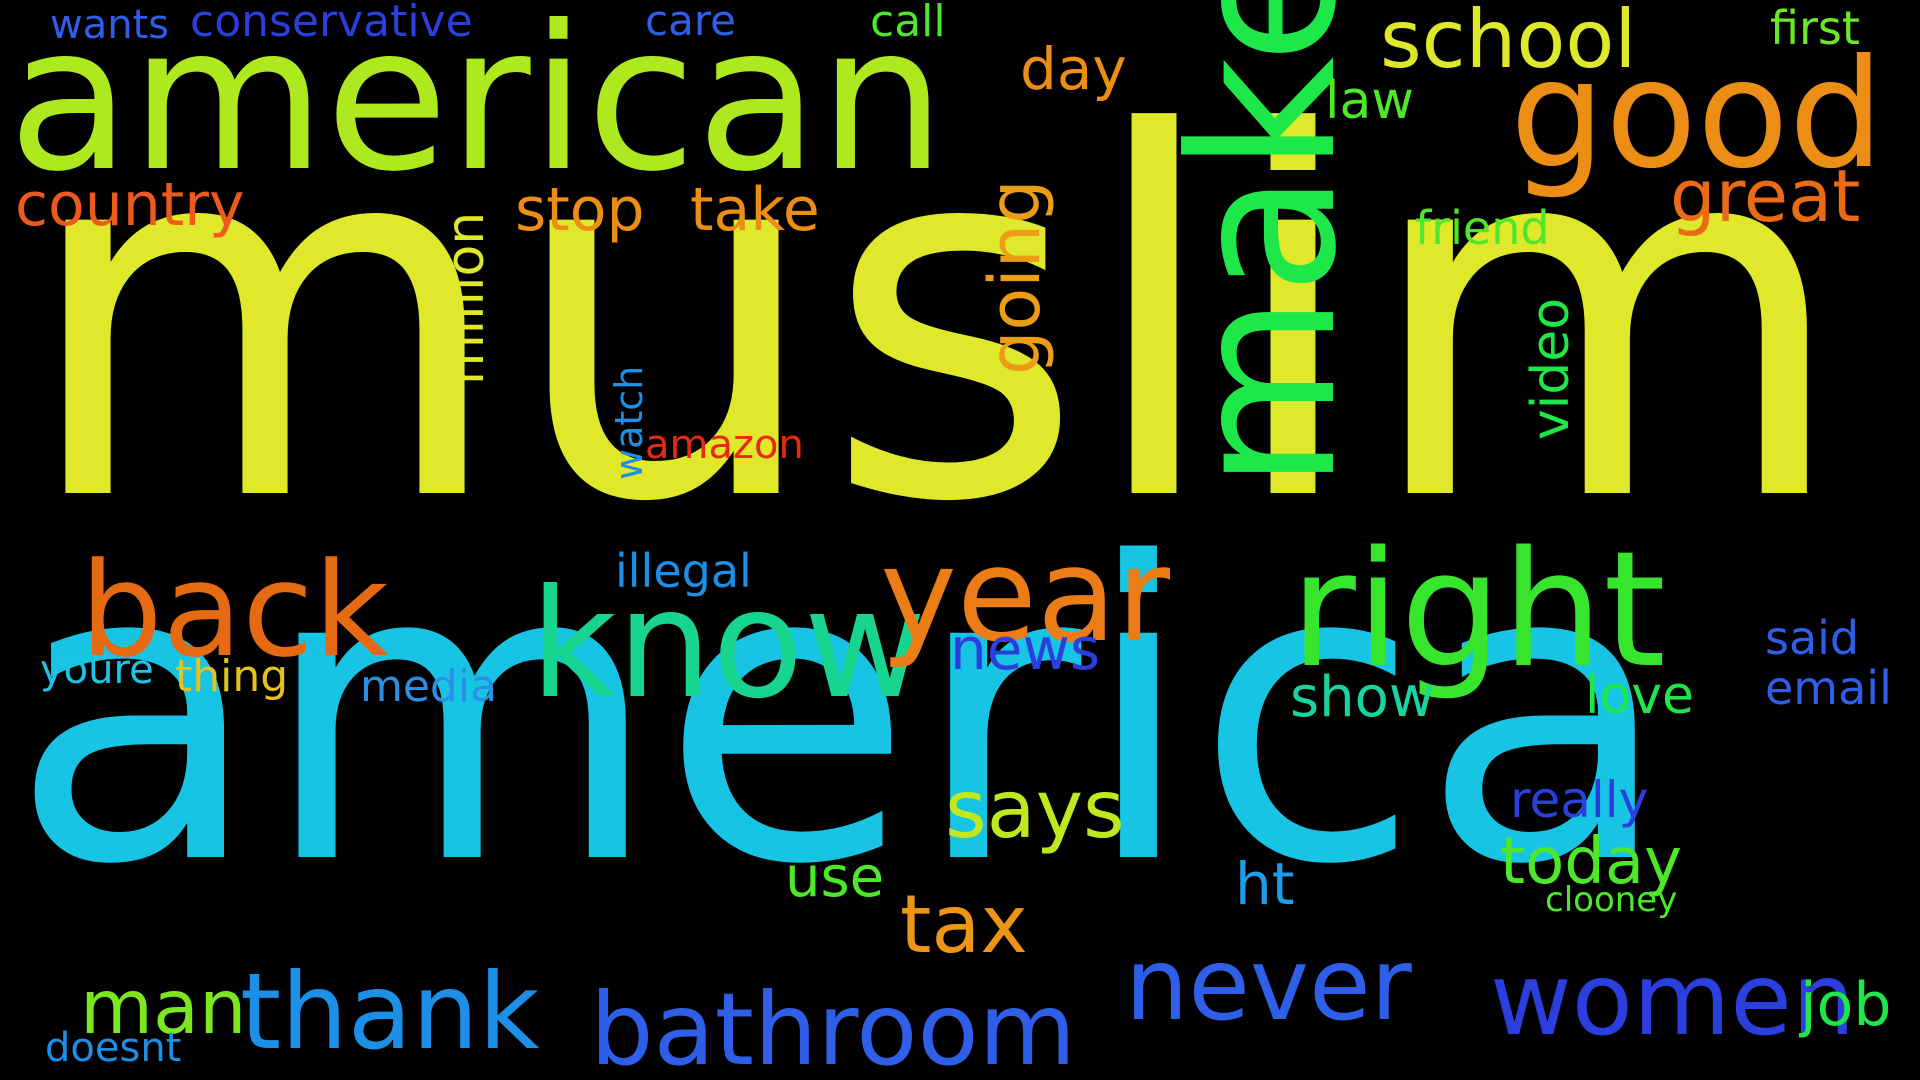  What do you see at coordinates (629, 422) in the screenshot?
I see `cloud-word: watch` at bounding box center [629, 422].